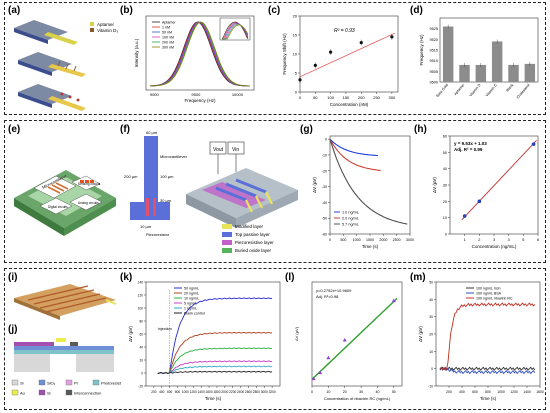 The width and height of the screenshot is (550, 413). Describe the element at coordinates (350, 213) in the screenshot. I see `legend-label: 1.0 ng/mL` at that location.